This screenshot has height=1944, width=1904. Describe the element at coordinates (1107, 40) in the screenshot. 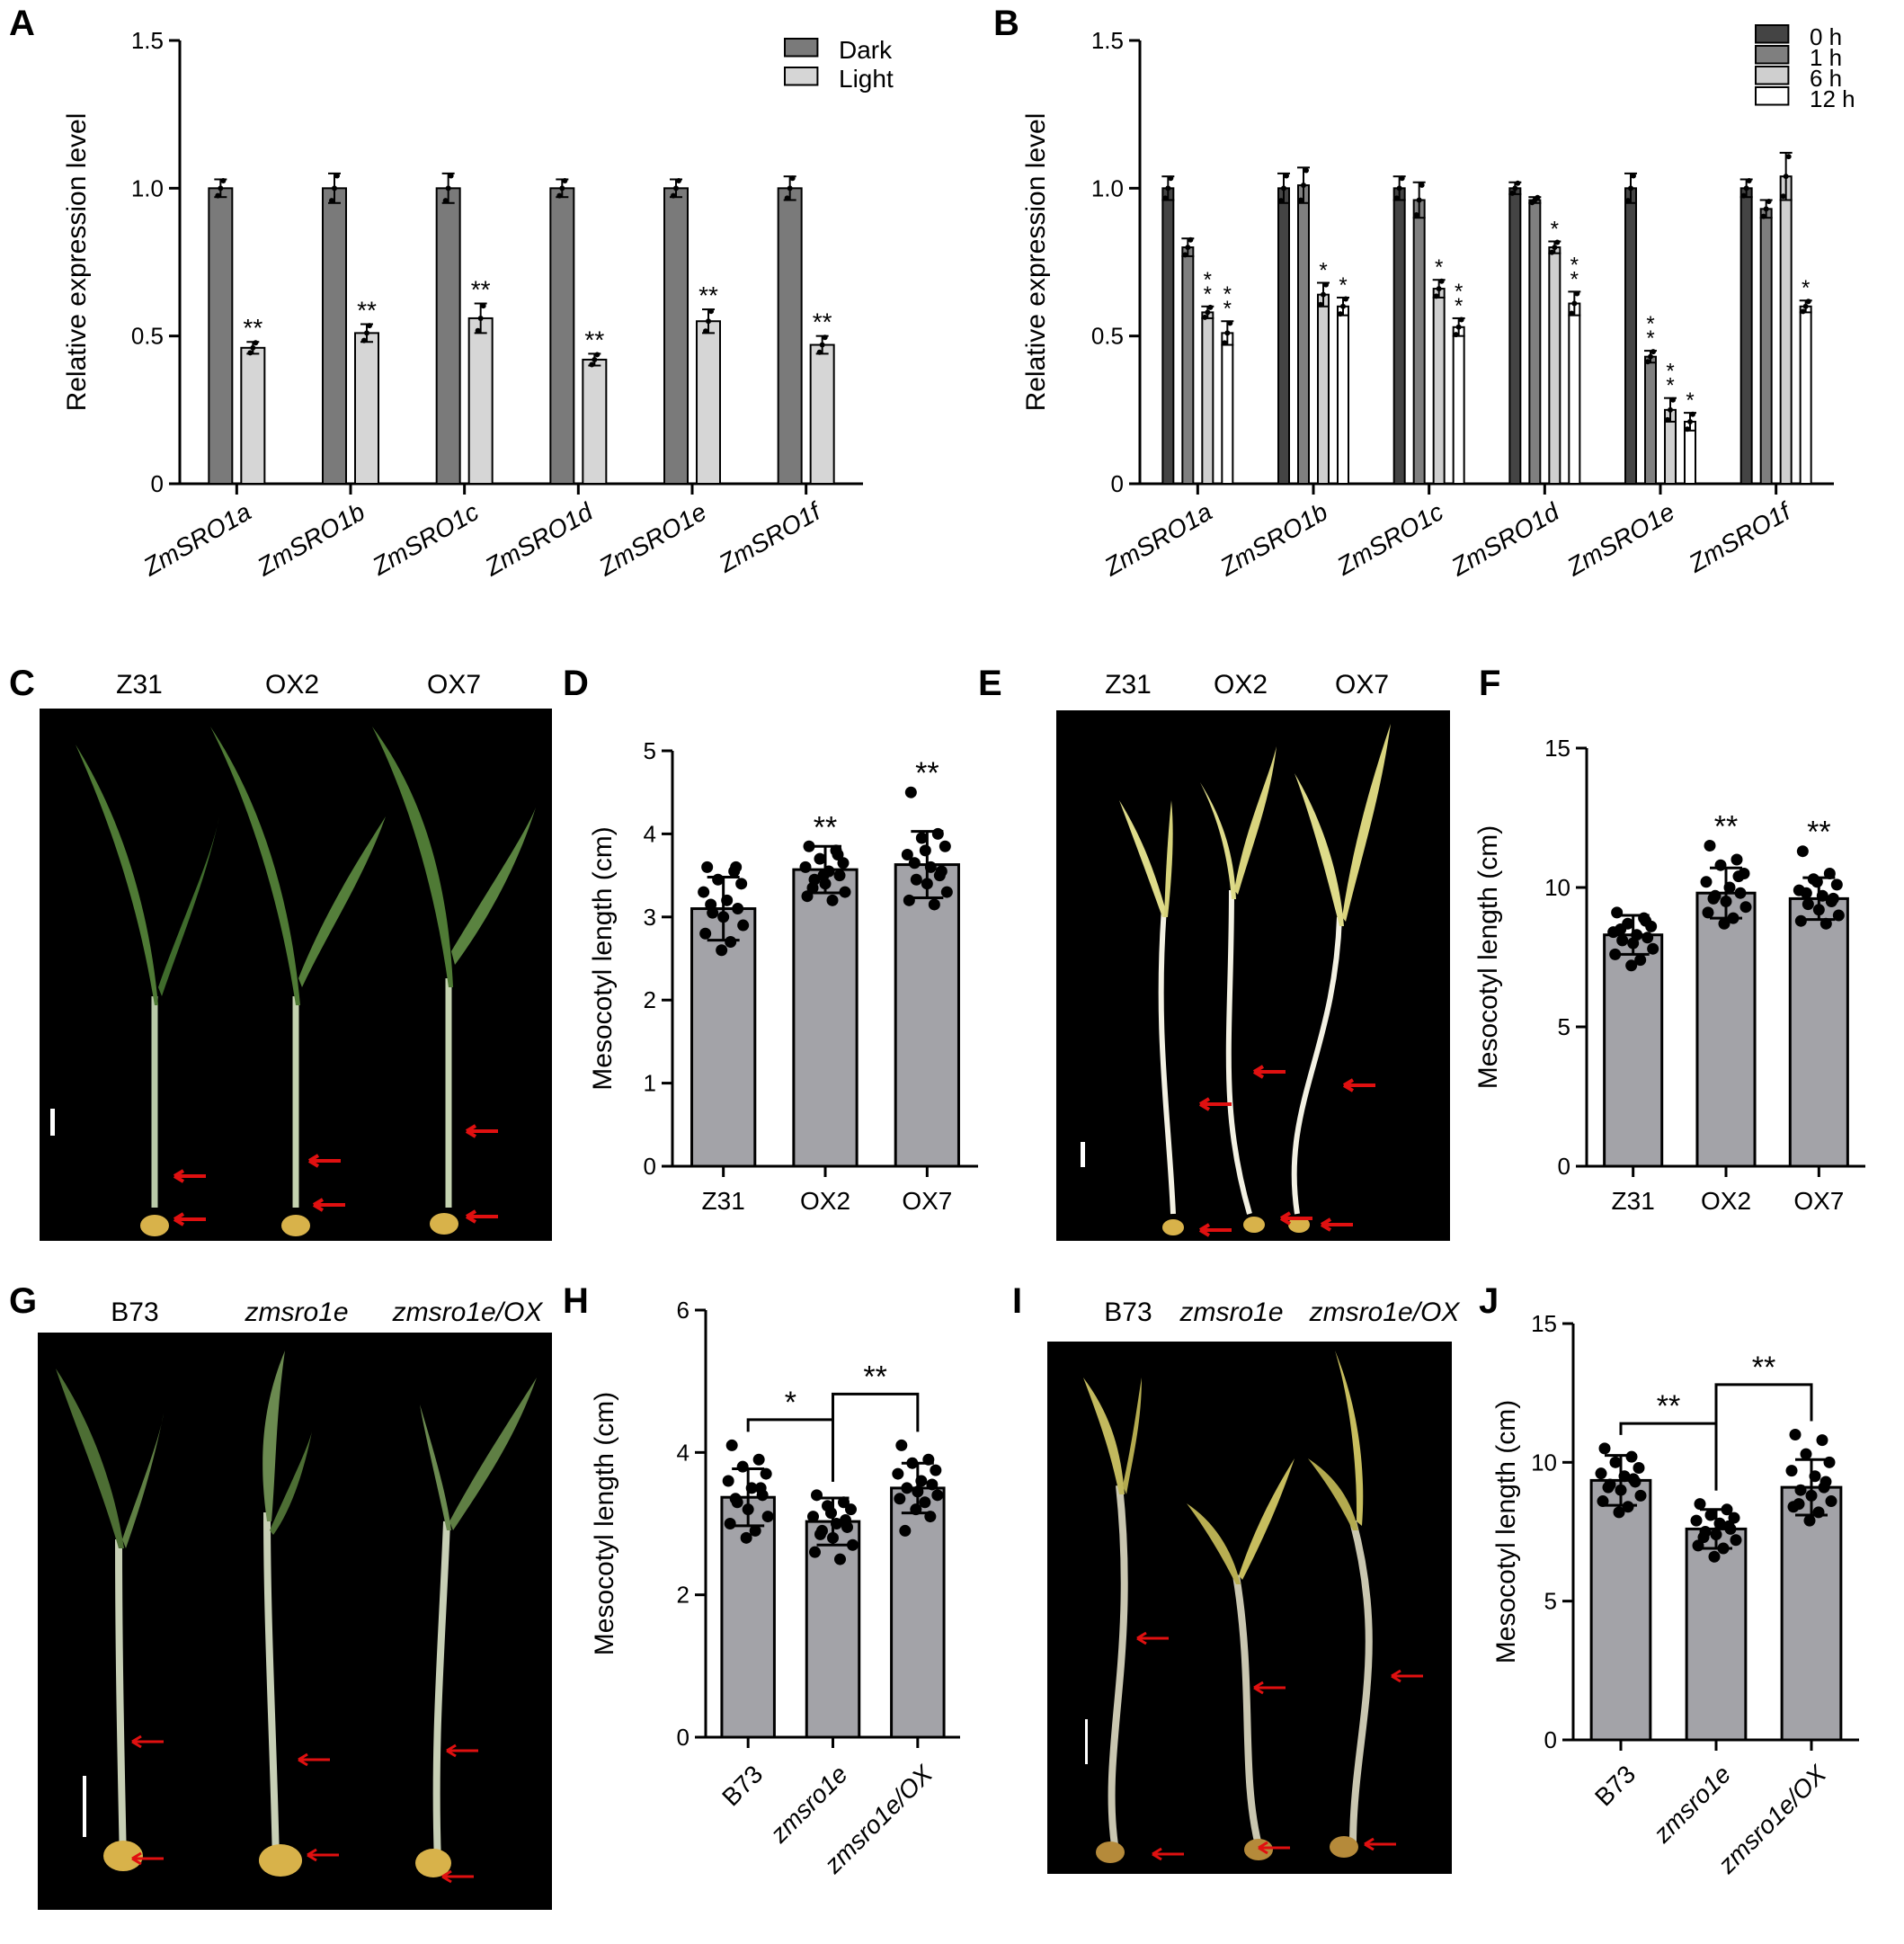

I see `y-tick-label: 1.5` at that location.